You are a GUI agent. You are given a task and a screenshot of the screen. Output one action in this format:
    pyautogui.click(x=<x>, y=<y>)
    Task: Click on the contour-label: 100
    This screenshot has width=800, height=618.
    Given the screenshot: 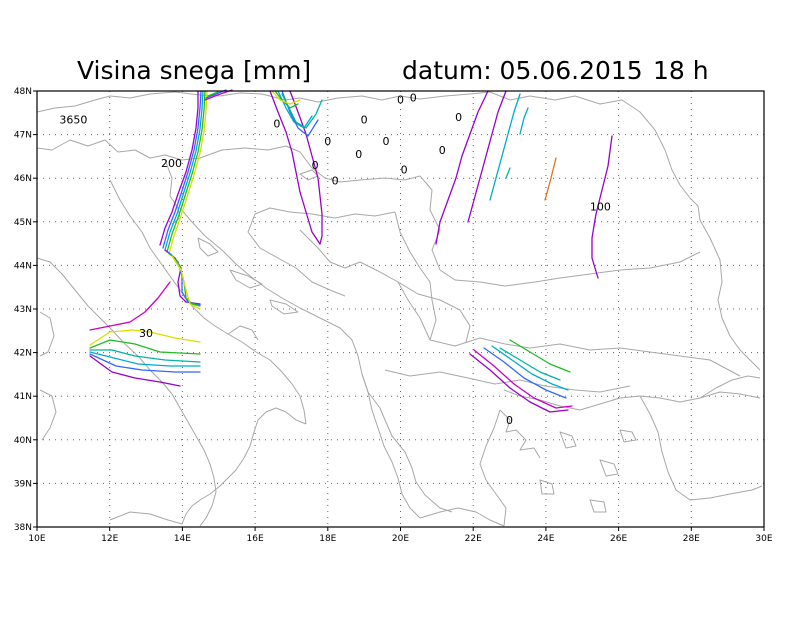 What is the action you would take?
    pyautogui.click(x=600, y=207)
    